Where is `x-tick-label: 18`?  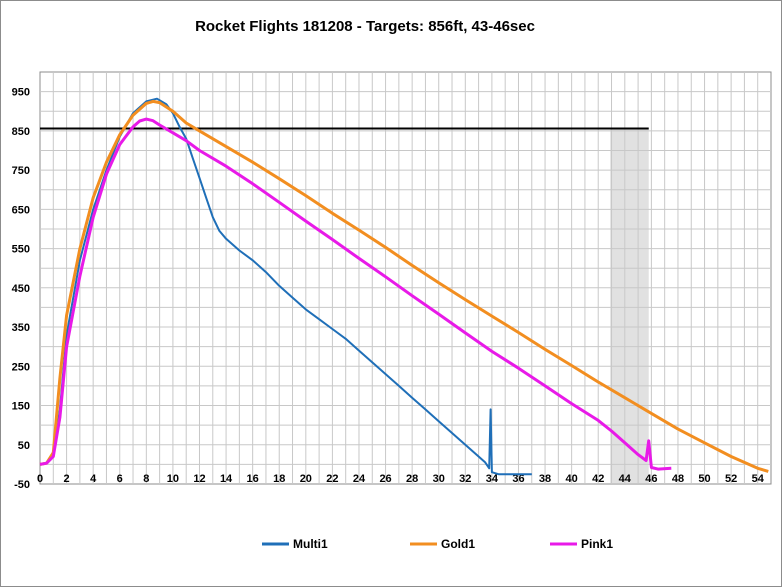
x-tick-label: 18 is located at coordinates (279, 479).